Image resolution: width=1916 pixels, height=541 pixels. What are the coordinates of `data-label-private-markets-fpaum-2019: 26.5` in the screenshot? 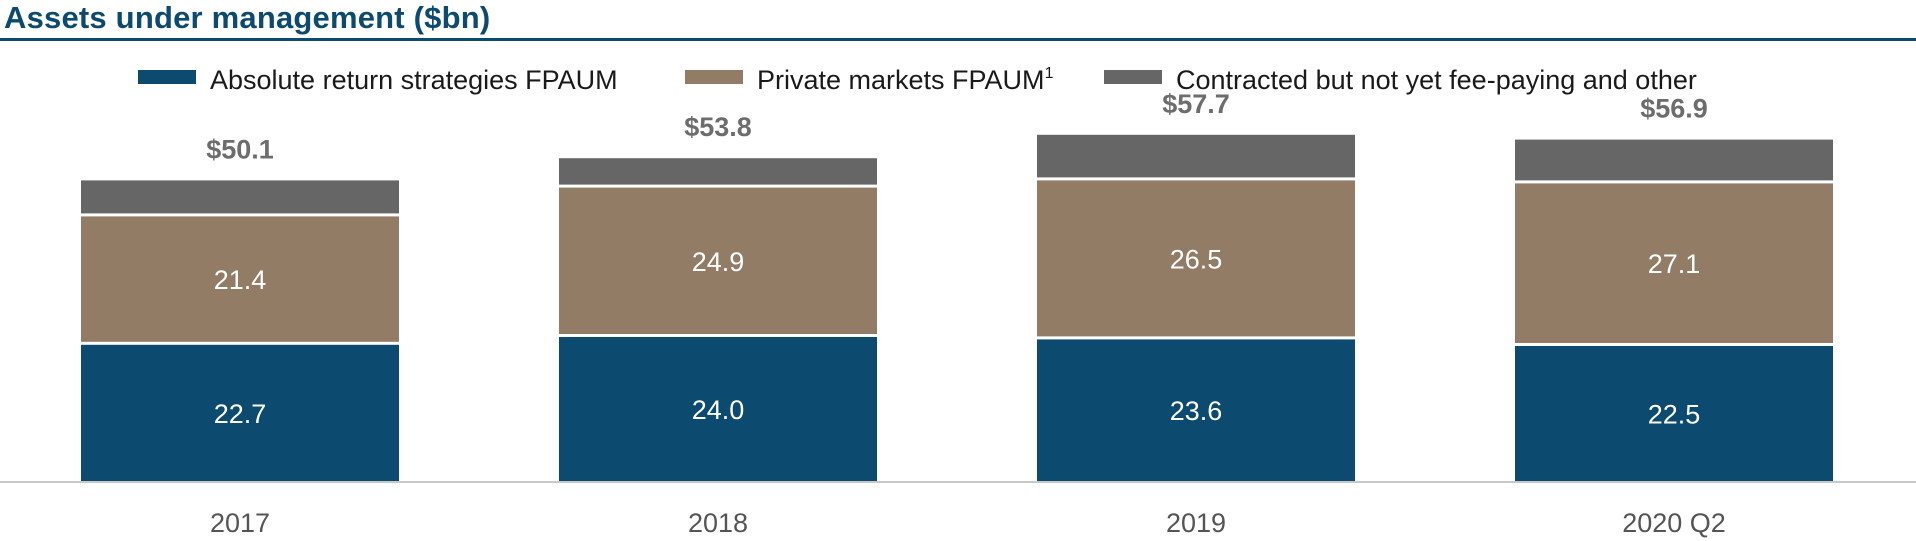 It's located at (1196, 259).